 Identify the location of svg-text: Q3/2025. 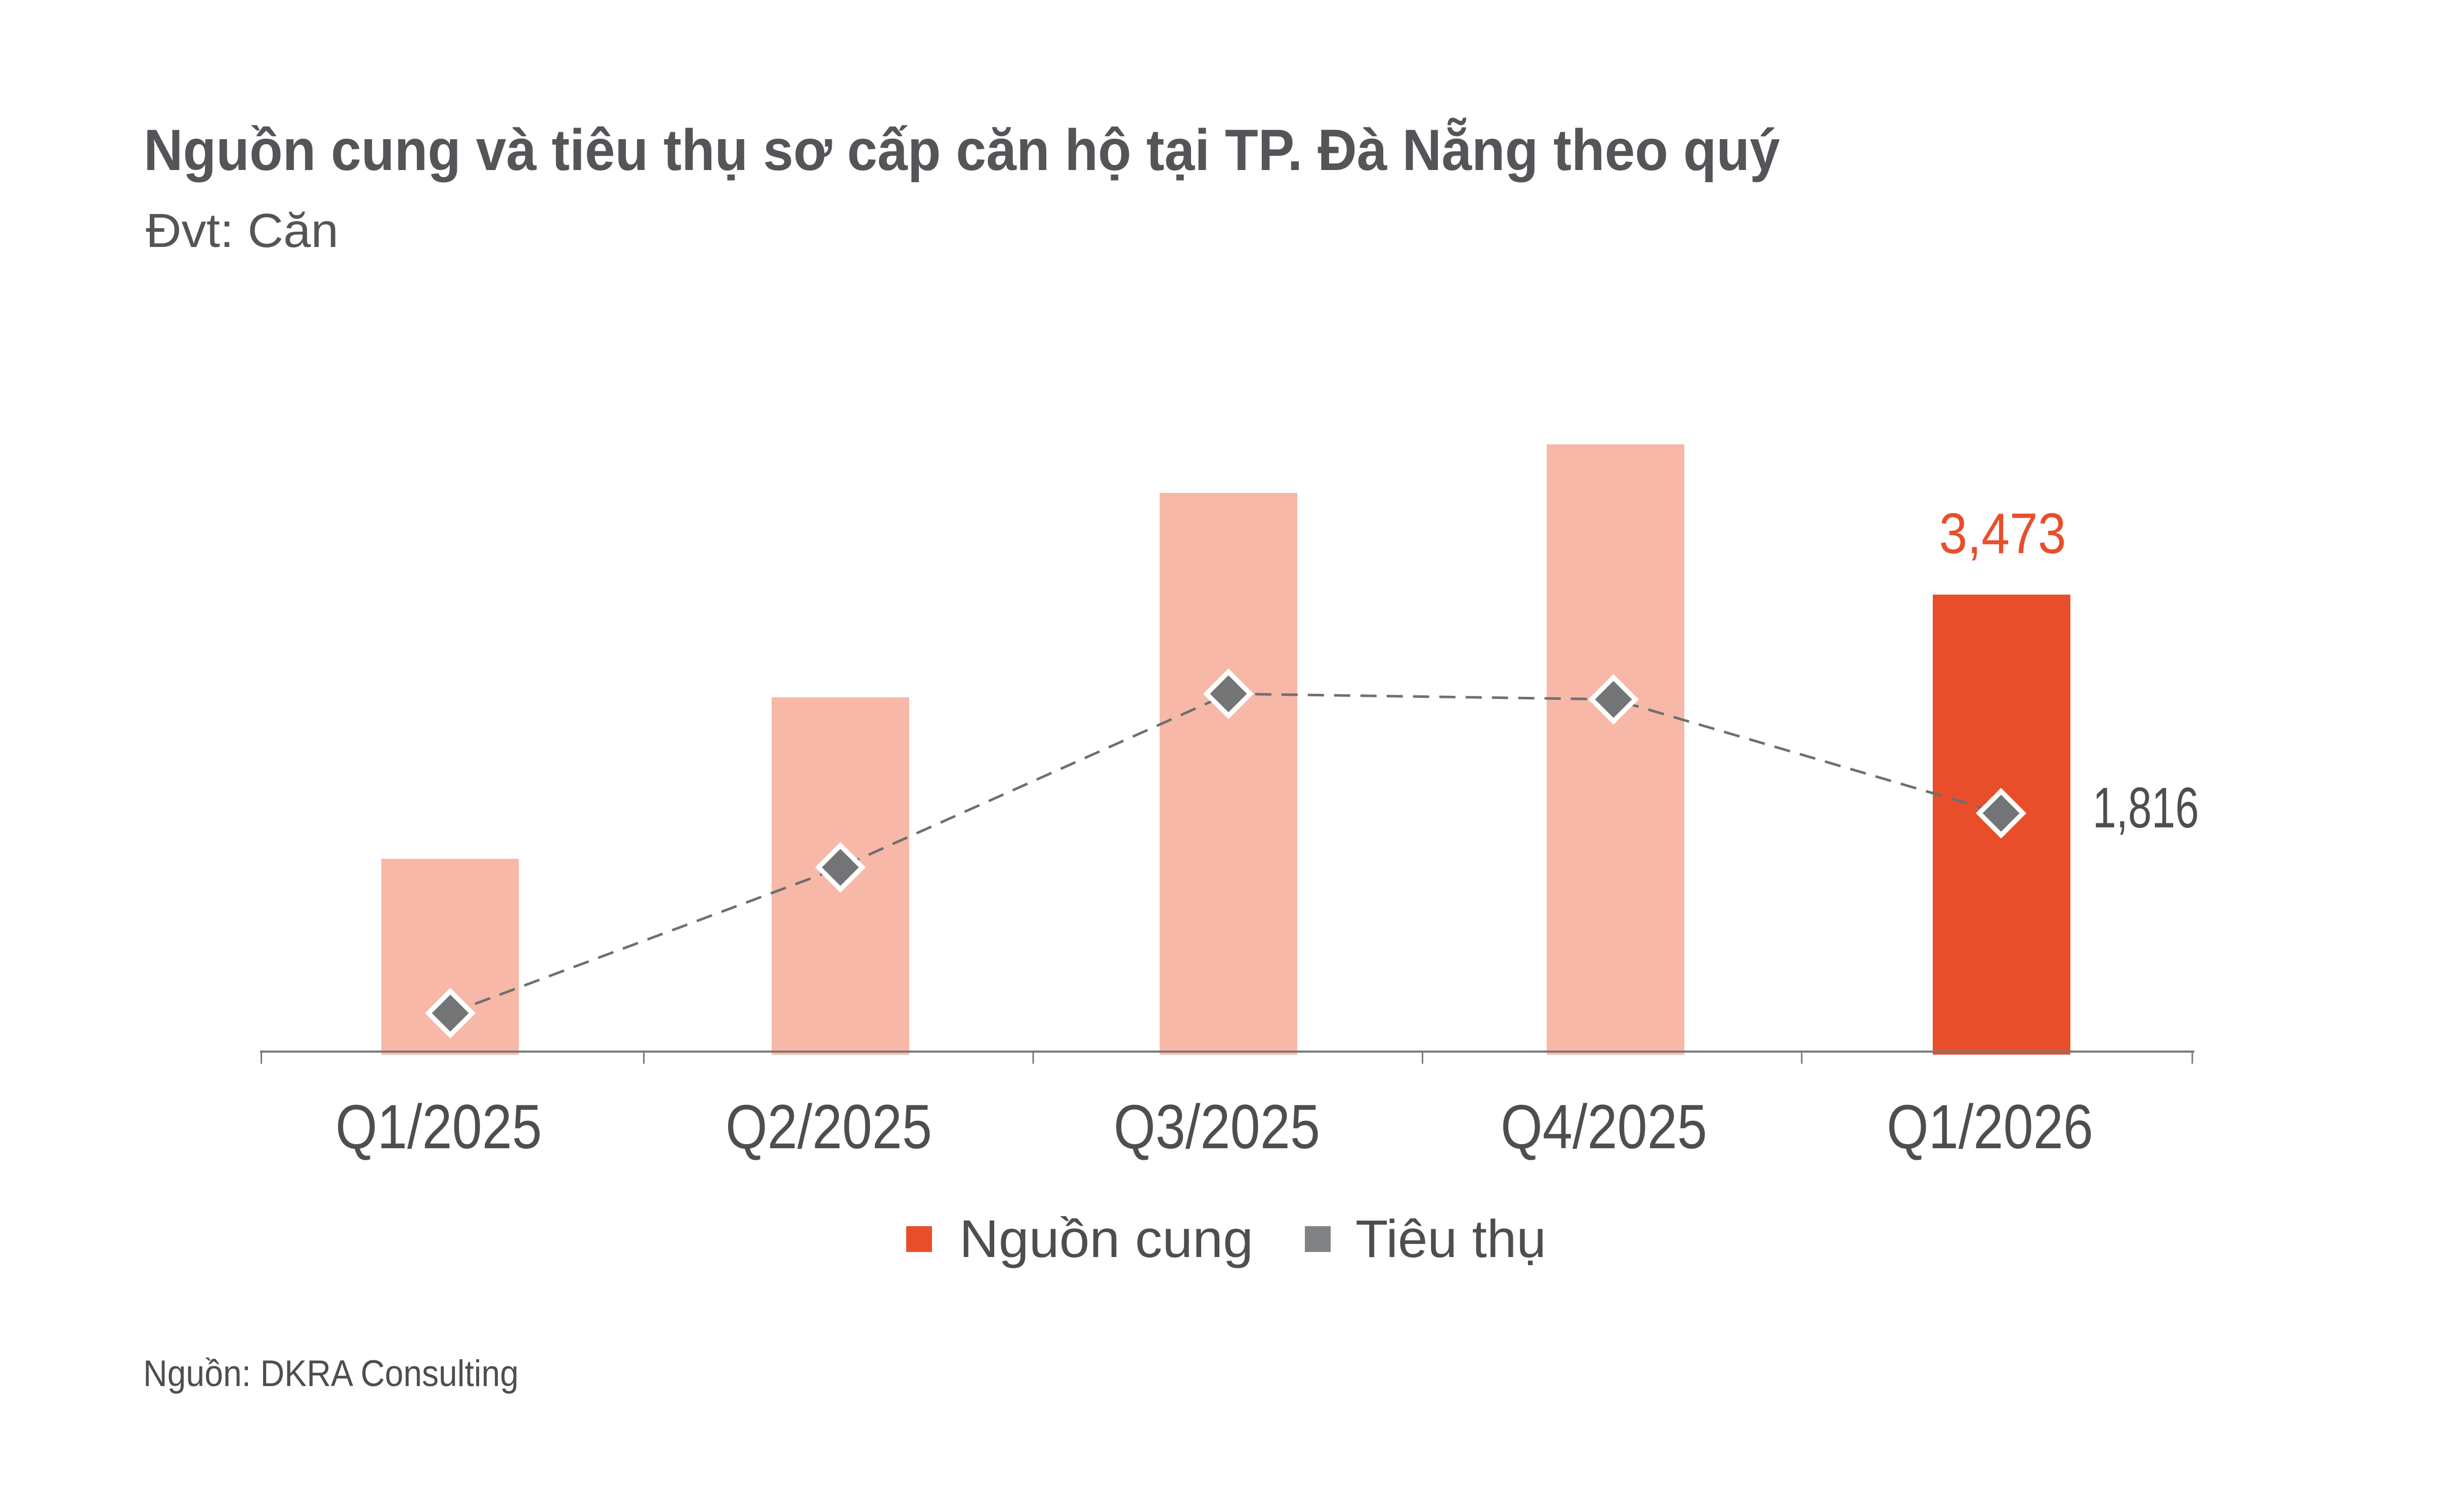
(1217, 1127).